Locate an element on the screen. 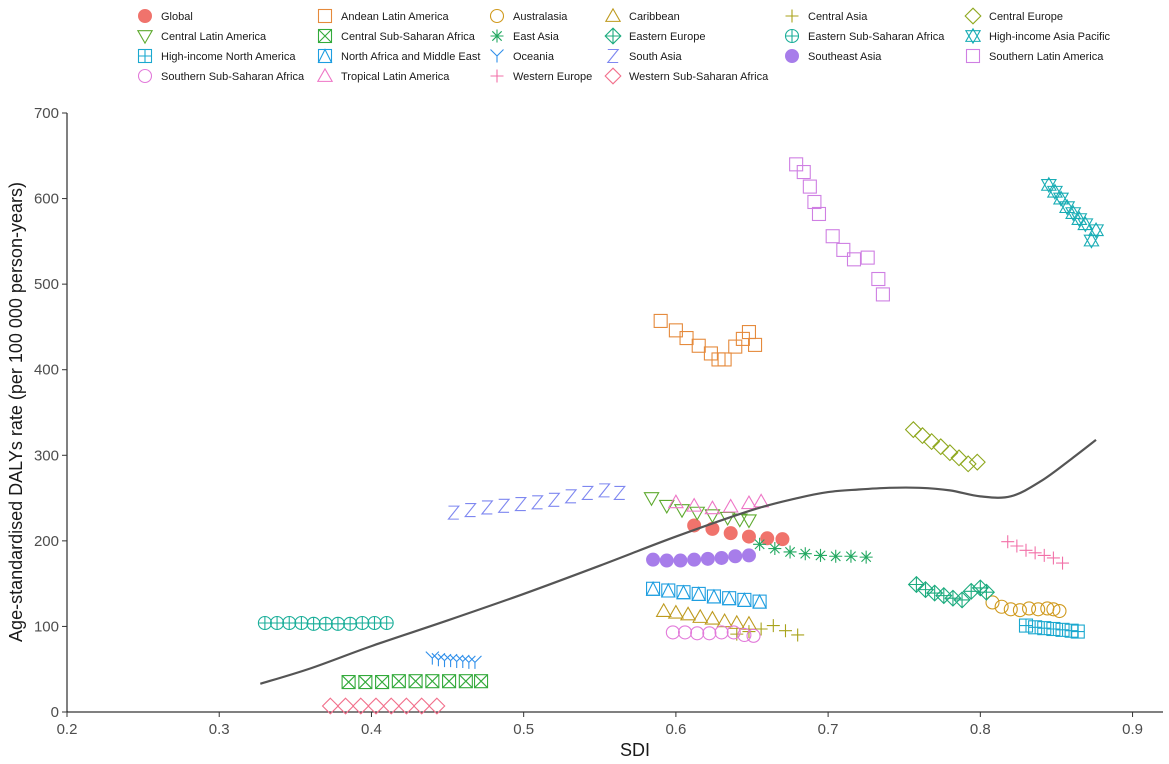  legend-label: Western Europe is located at coordinates (552, 77).